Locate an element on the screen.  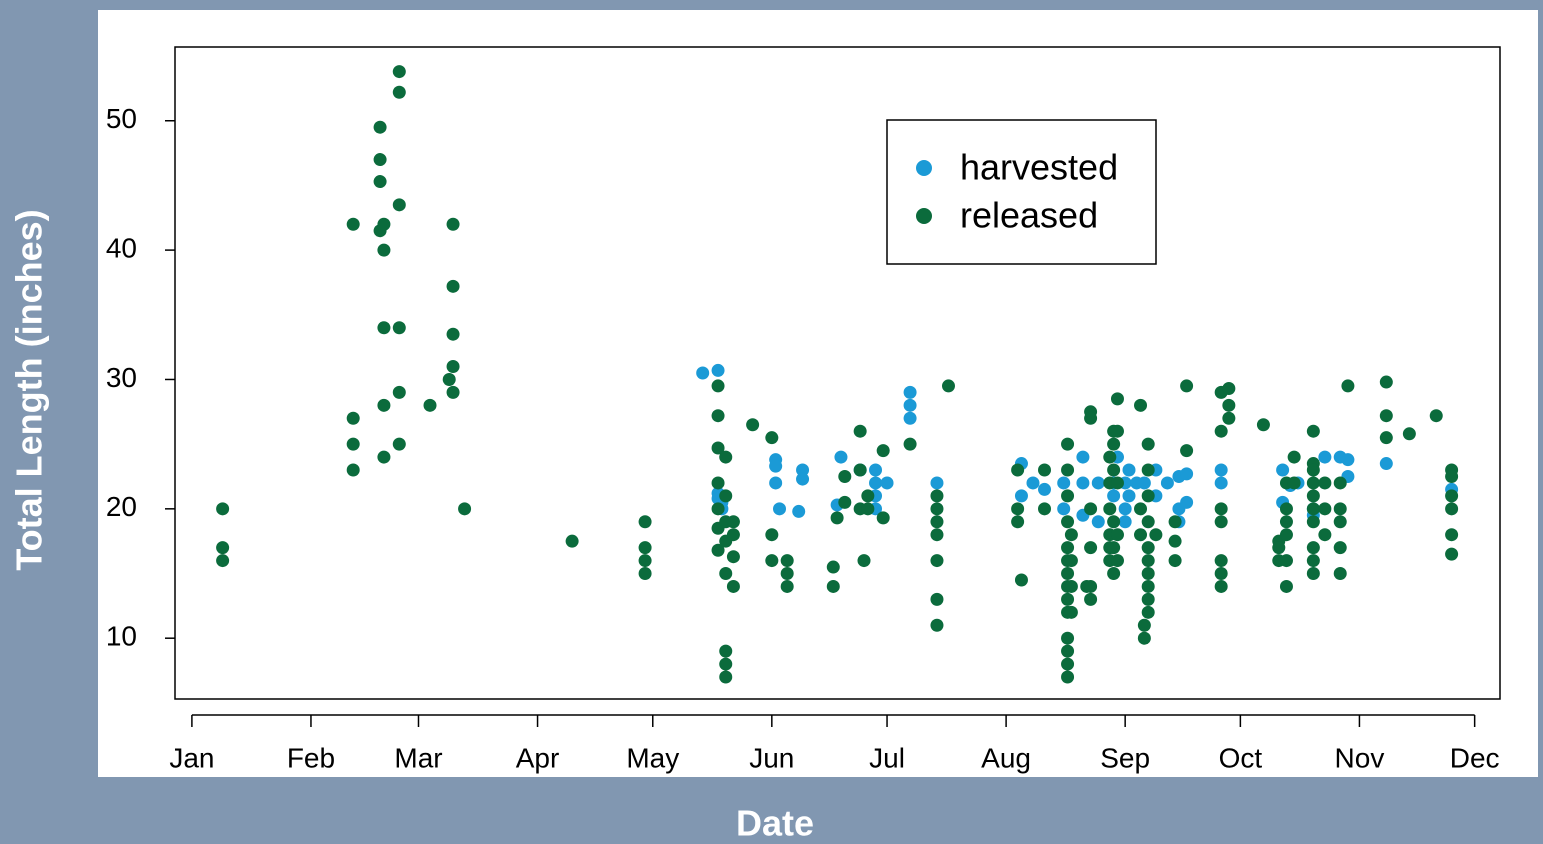
x-axis-title: Date is located at coordinates (775, 823).